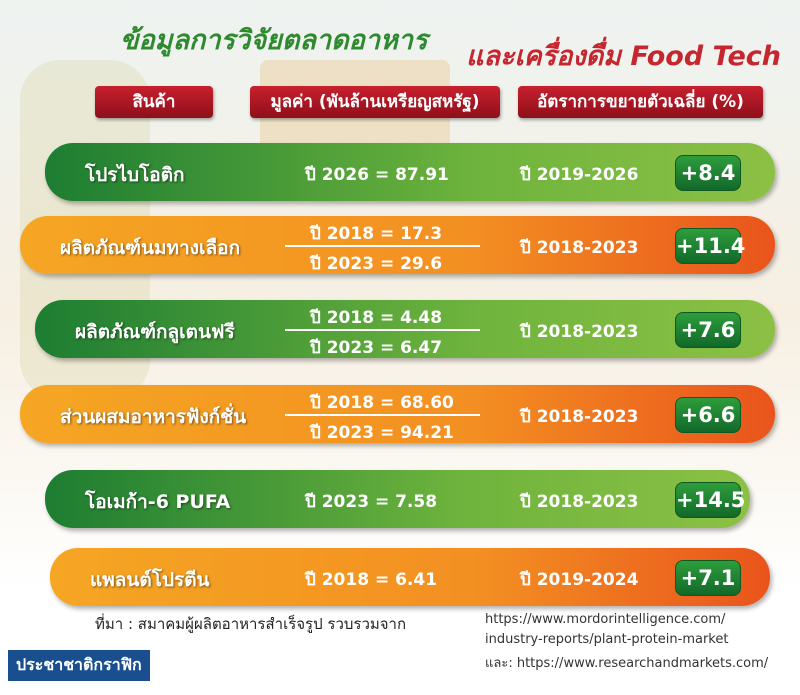 This screenshot has width=800, height=695. Describe the element at coordinates (382, 403) in the screenshot. I see `market-value: ปี 2018 = 68.60` at that location.